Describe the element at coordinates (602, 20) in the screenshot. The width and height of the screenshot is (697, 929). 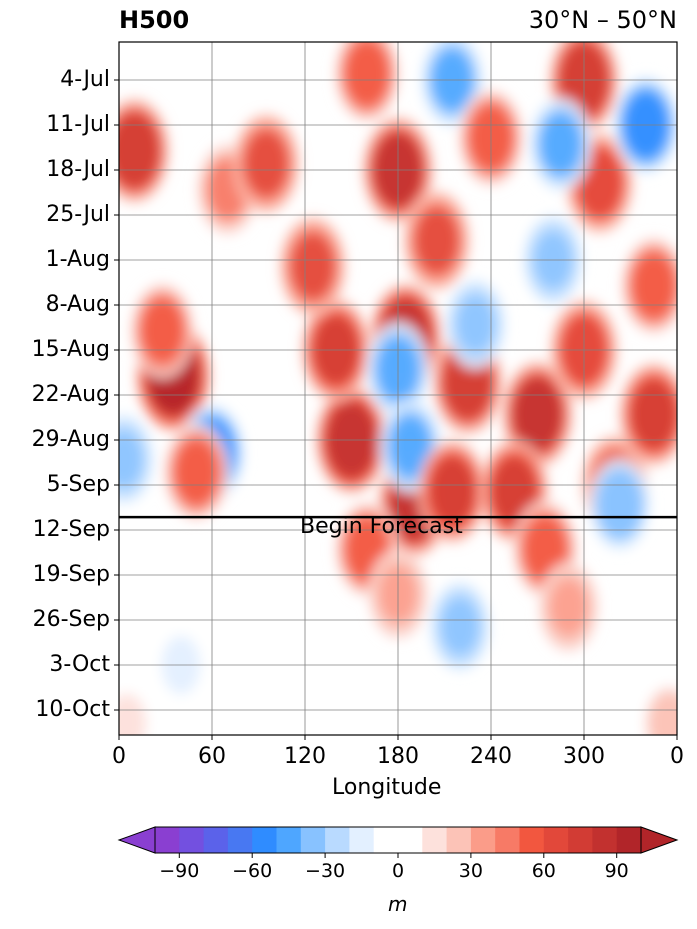
I see `chart-subtitle: 30°N – 50°N` at that location.